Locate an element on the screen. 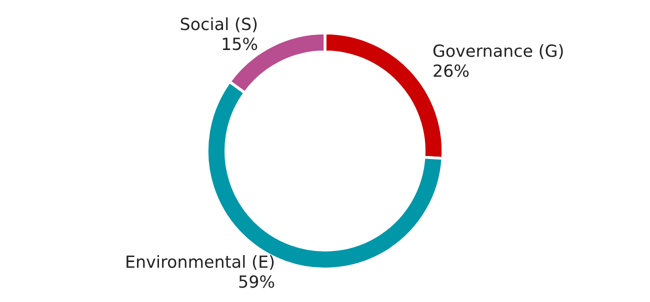 Image resolution: width=650 pixels, height=302 pixels. data-label: 59% is located at coordinates (256, 281).